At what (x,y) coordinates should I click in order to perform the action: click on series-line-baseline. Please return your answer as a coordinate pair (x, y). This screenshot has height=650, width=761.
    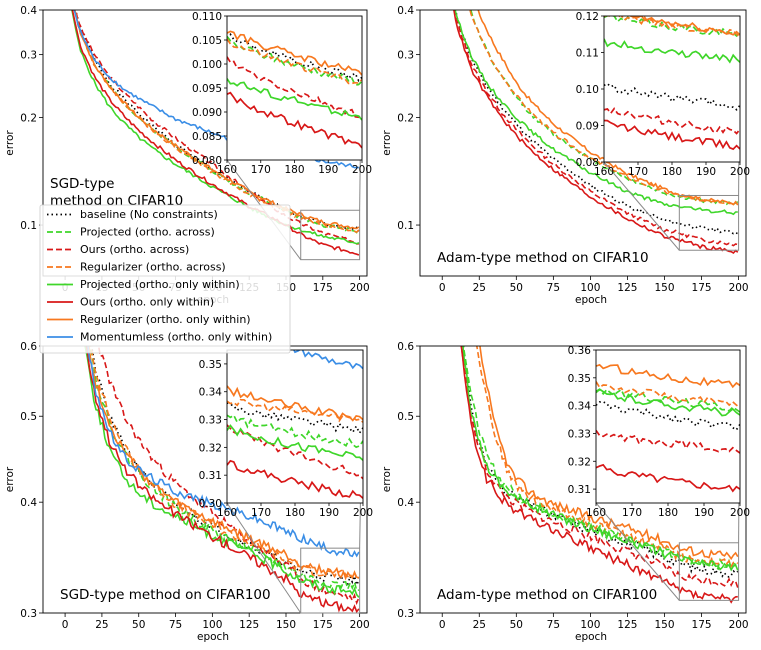
    Looking at the image, I should click on (596, 122).